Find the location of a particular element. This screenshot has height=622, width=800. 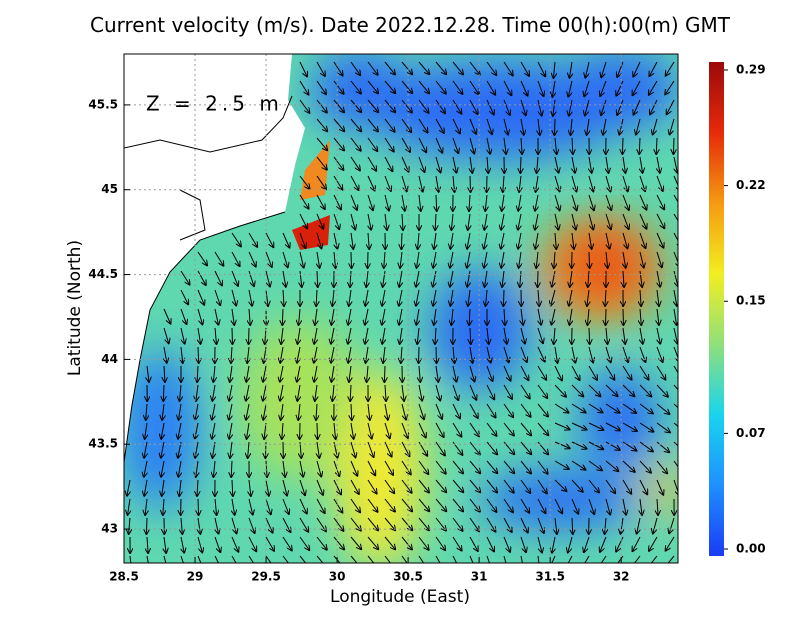

x-tick-label: 30.5 is located at coordinates (408, 577).